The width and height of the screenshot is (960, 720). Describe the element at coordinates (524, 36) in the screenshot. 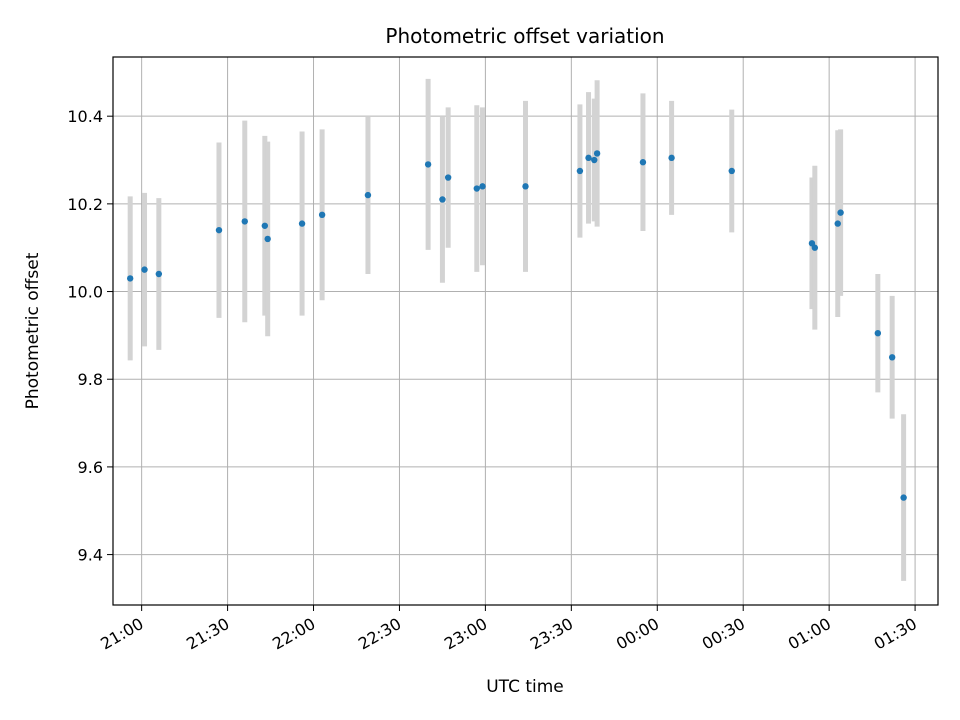

I see `chart-title: Photometric offset variation` at that location.